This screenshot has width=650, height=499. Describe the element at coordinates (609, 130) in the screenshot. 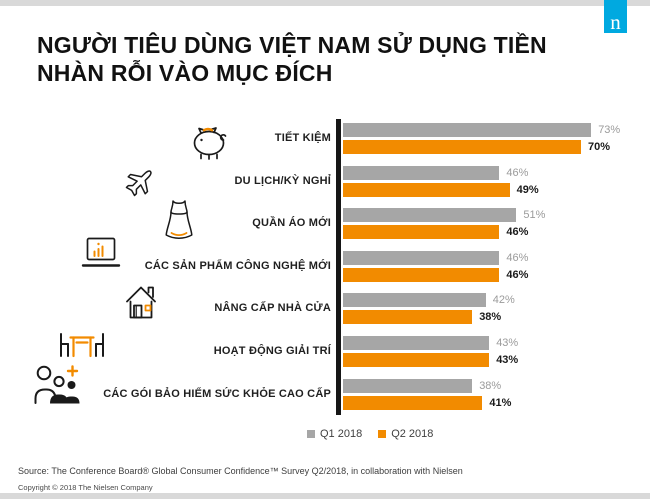

I see `q1-value-label: 73%` at that location.